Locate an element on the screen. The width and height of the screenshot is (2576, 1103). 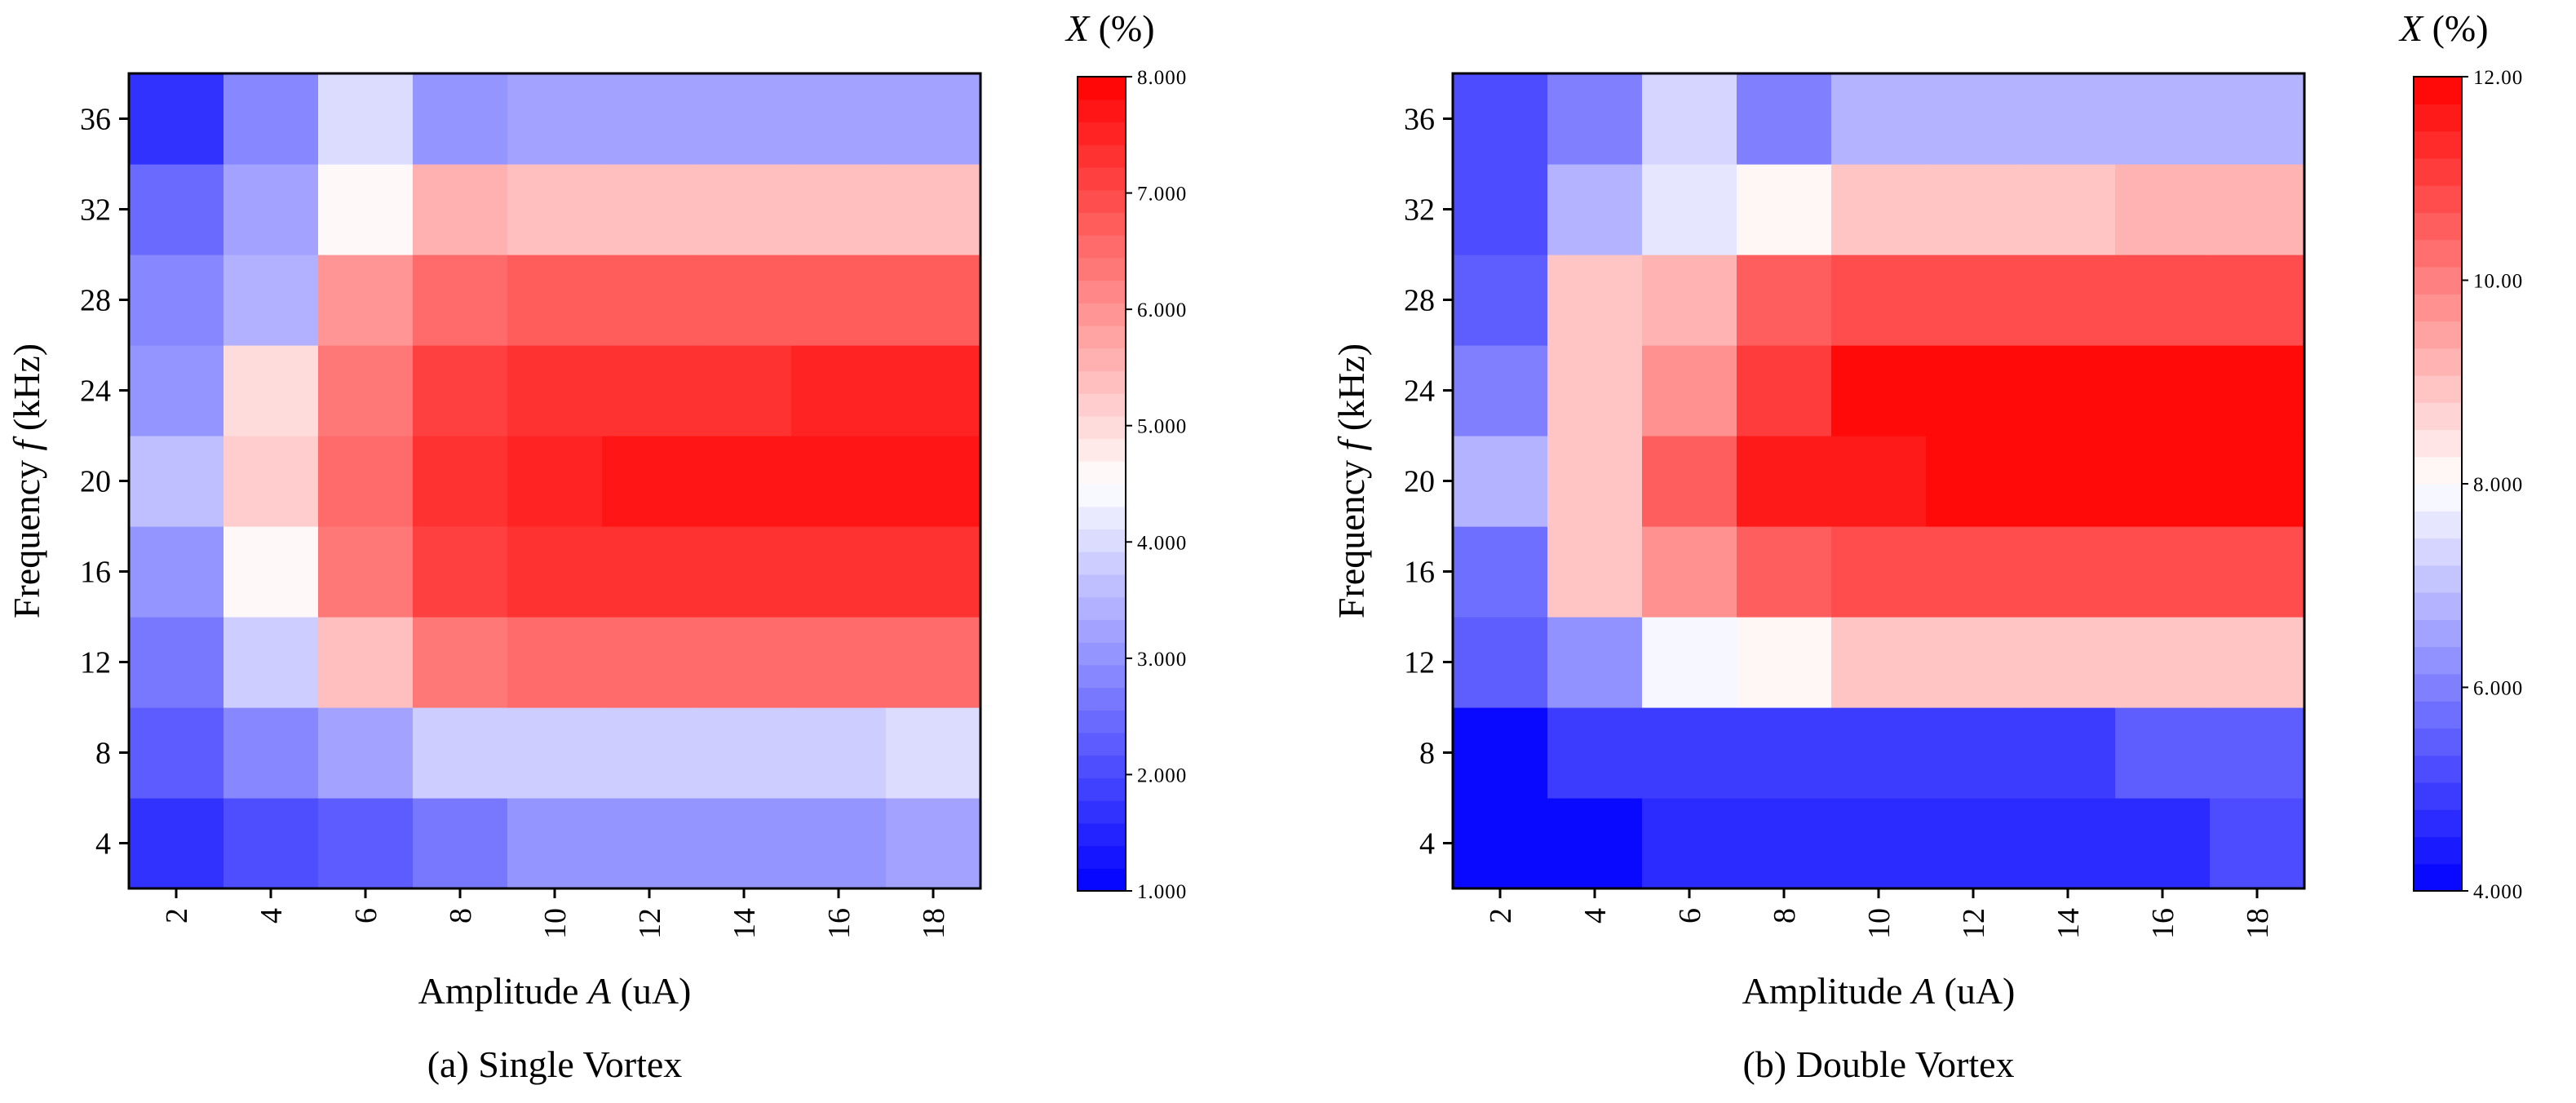
y-tick-label: 8 is located at coordinates (103, 754).